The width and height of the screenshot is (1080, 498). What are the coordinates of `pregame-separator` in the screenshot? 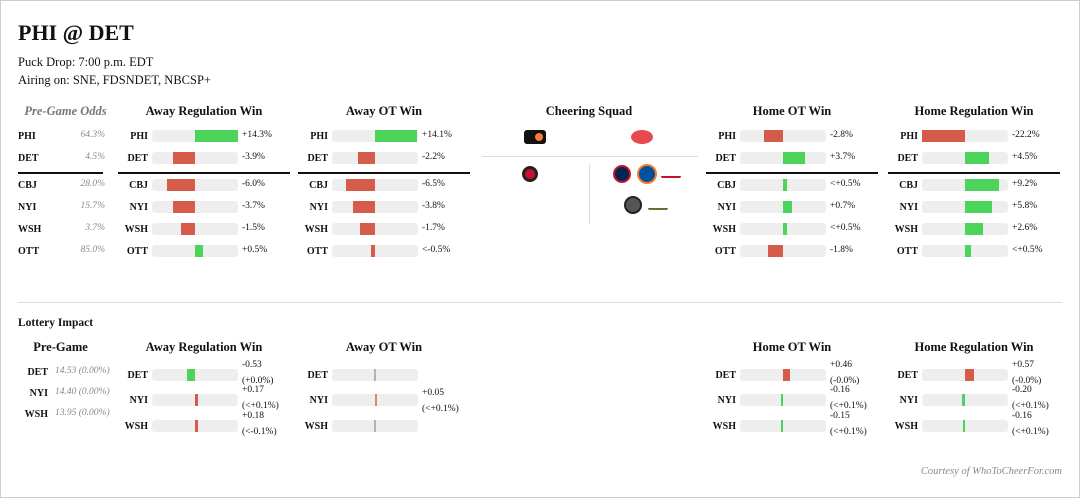 It's located at (60, 173).